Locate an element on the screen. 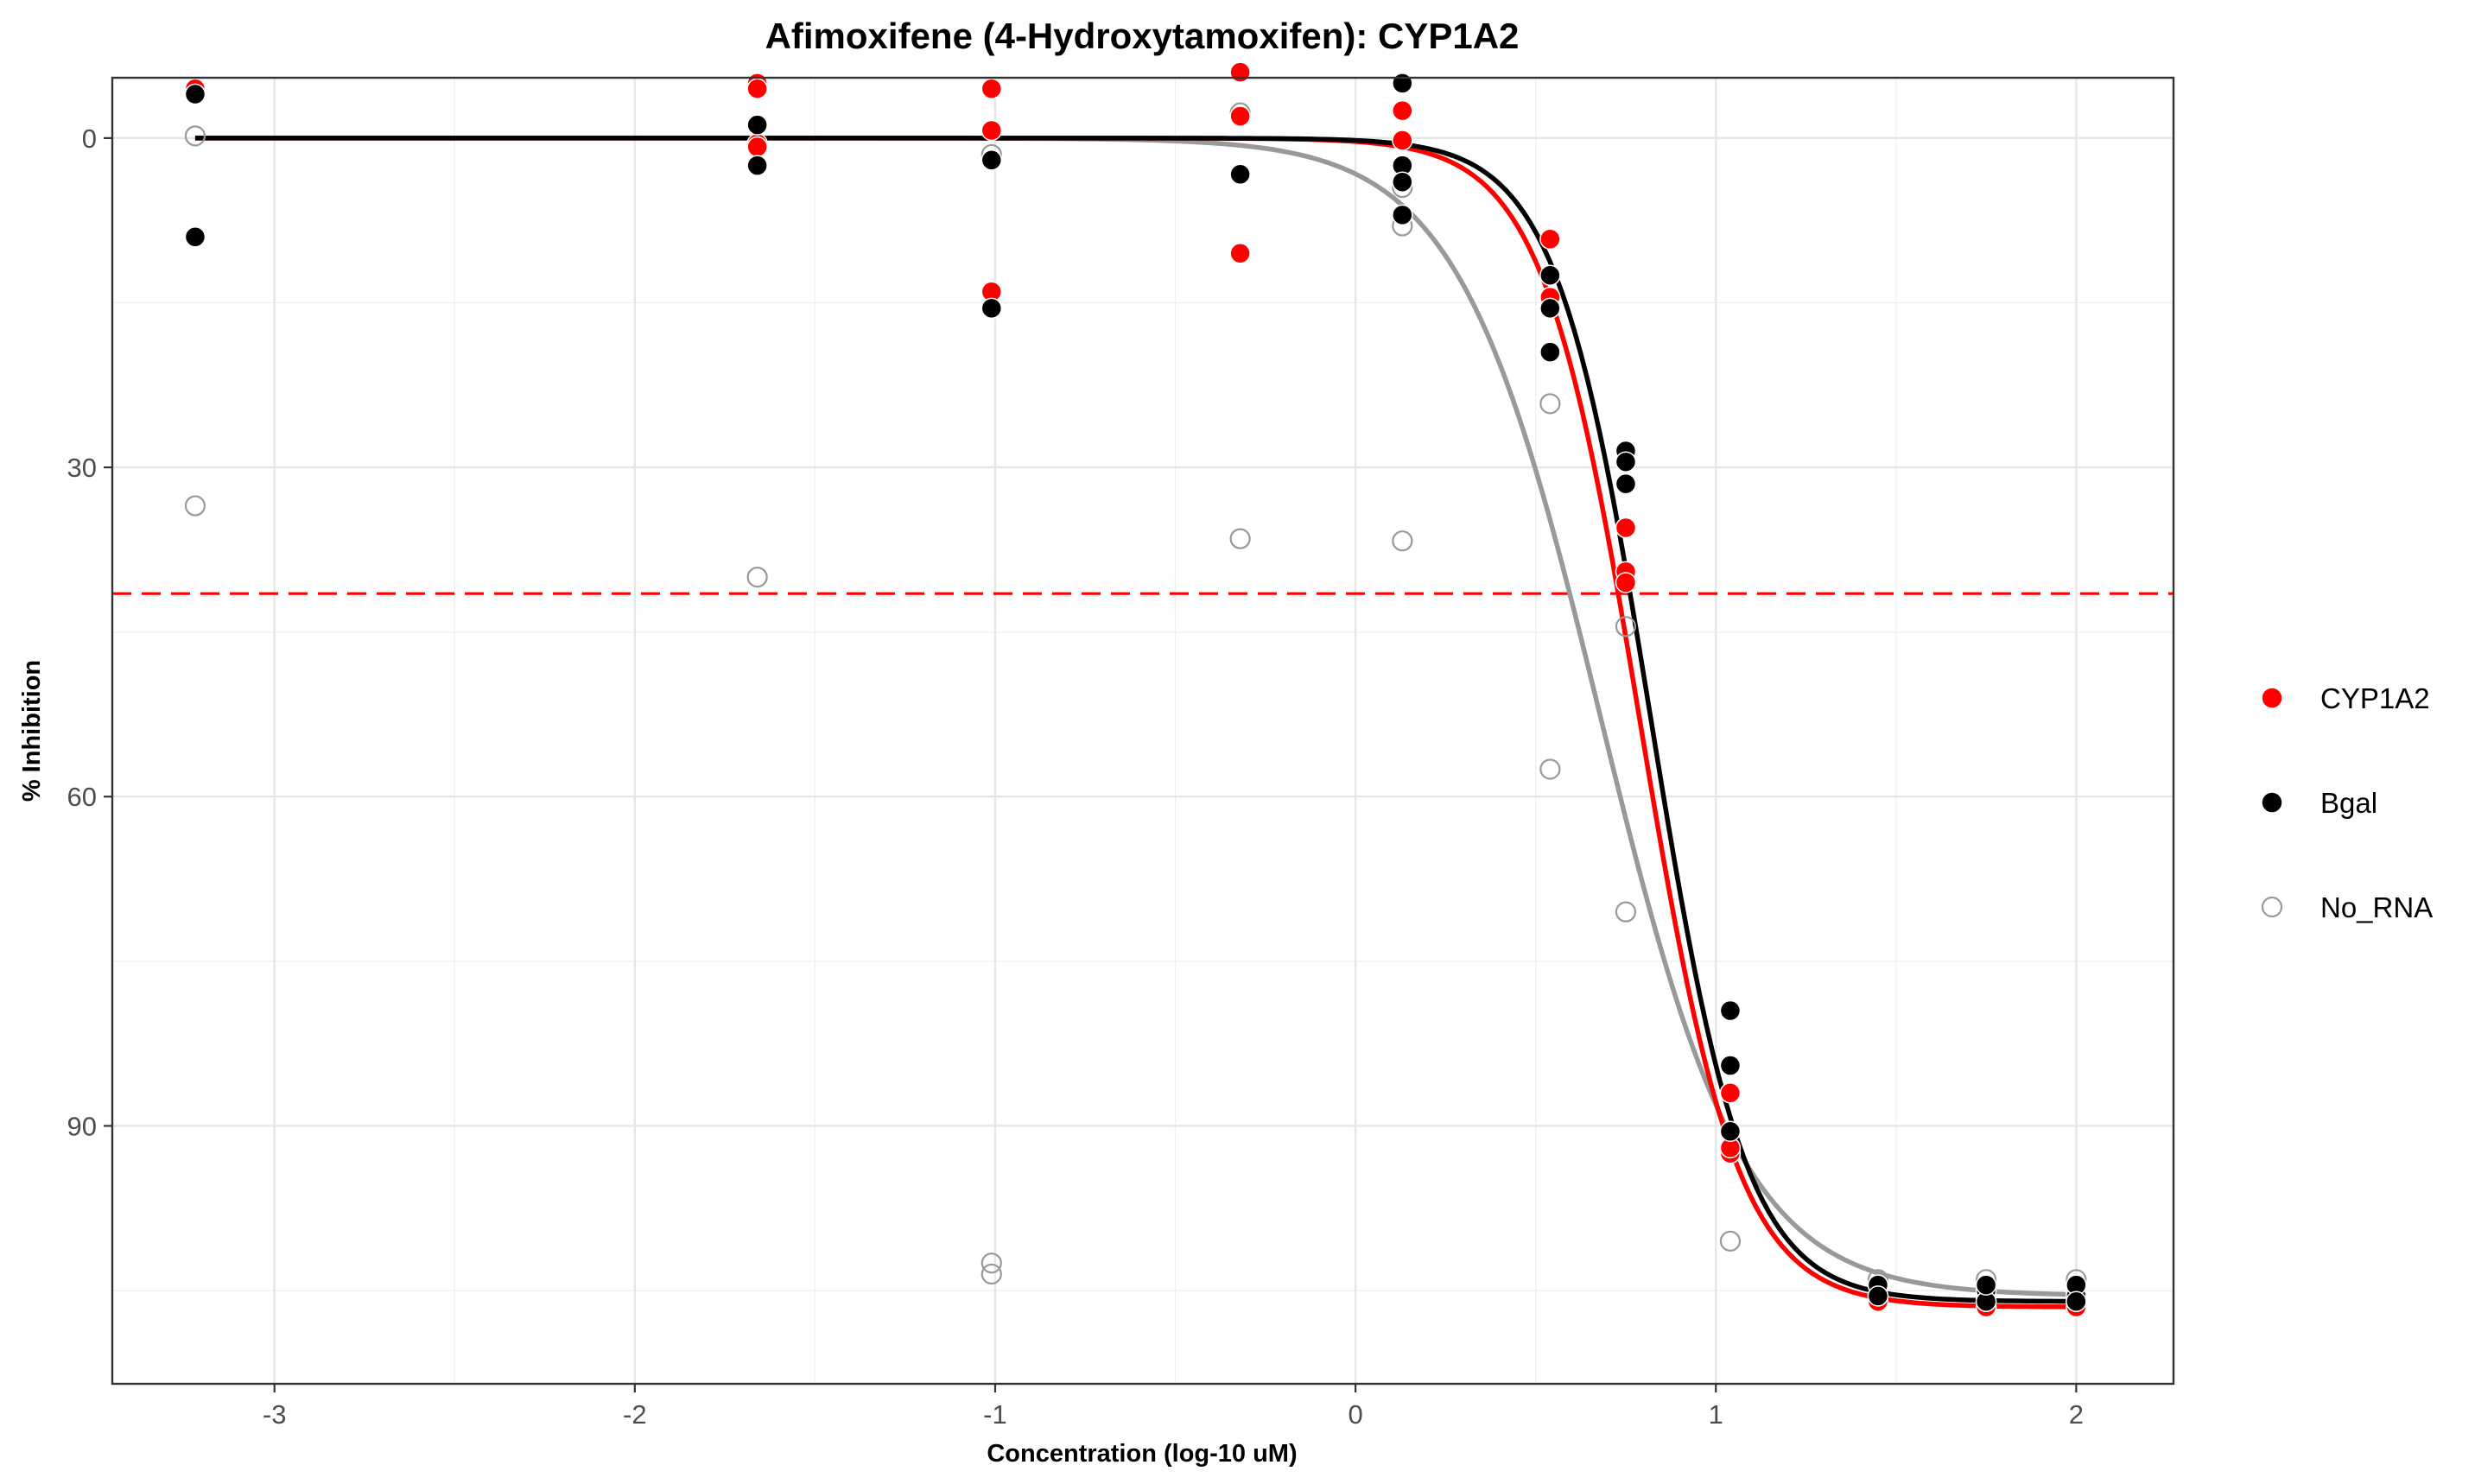  x-tick-label: 0 is located at coordinates (1355, 1414).